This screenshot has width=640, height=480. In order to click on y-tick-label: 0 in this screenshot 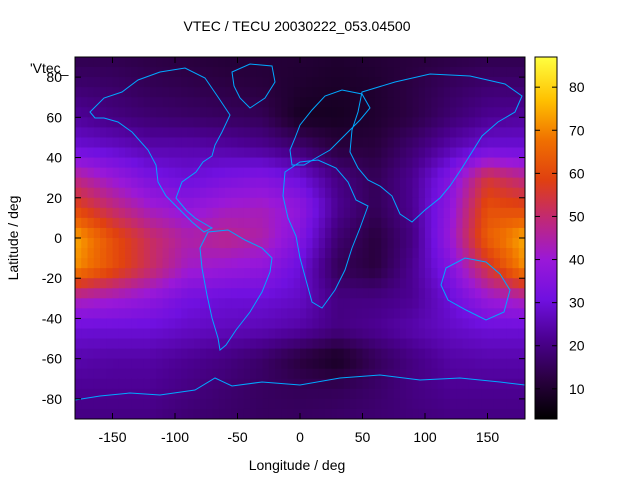, I will do `click(58, 238)`.